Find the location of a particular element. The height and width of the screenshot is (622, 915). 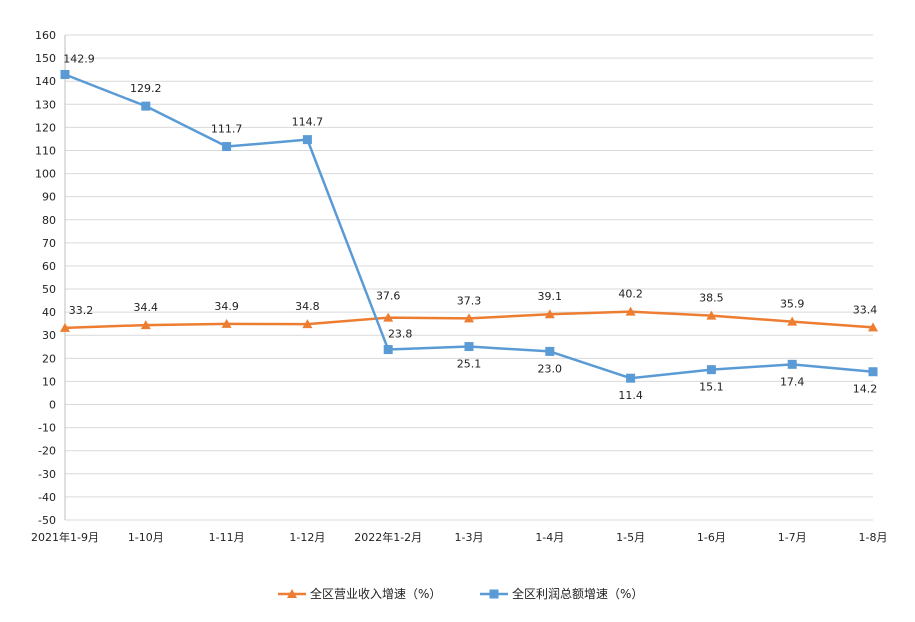

data-label: 40.2 is located at coordinates (630, 294).